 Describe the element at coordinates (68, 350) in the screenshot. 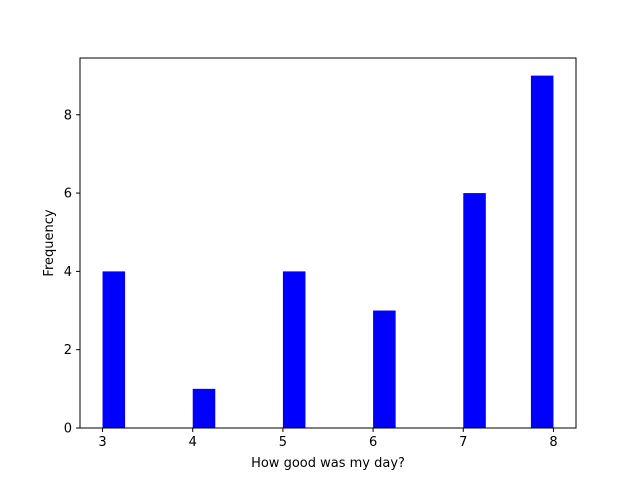

I see `y-tick-label: 2` at that location.